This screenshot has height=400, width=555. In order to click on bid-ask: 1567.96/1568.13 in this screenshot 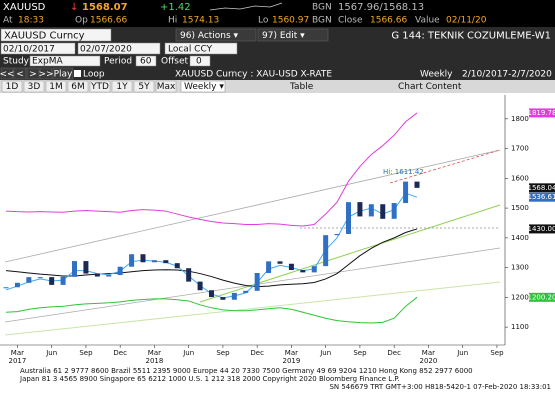, I will do `click(381, 7)`.